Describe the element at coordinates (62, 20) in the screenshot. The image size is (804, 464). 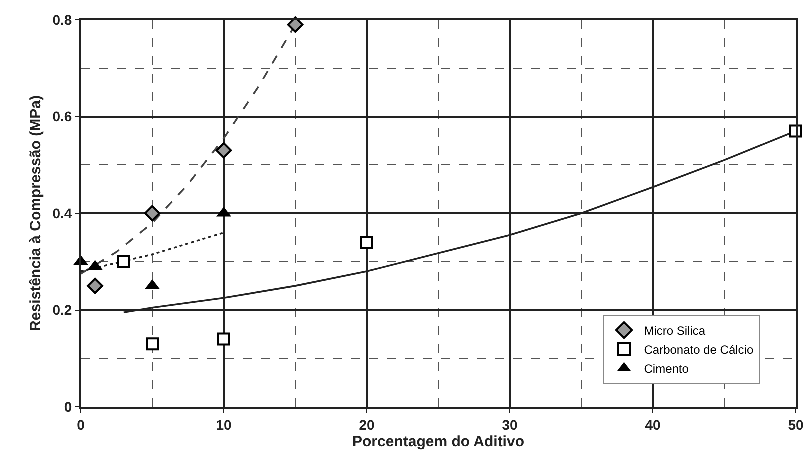
I see `y-tick-label: 0.8` at that location.